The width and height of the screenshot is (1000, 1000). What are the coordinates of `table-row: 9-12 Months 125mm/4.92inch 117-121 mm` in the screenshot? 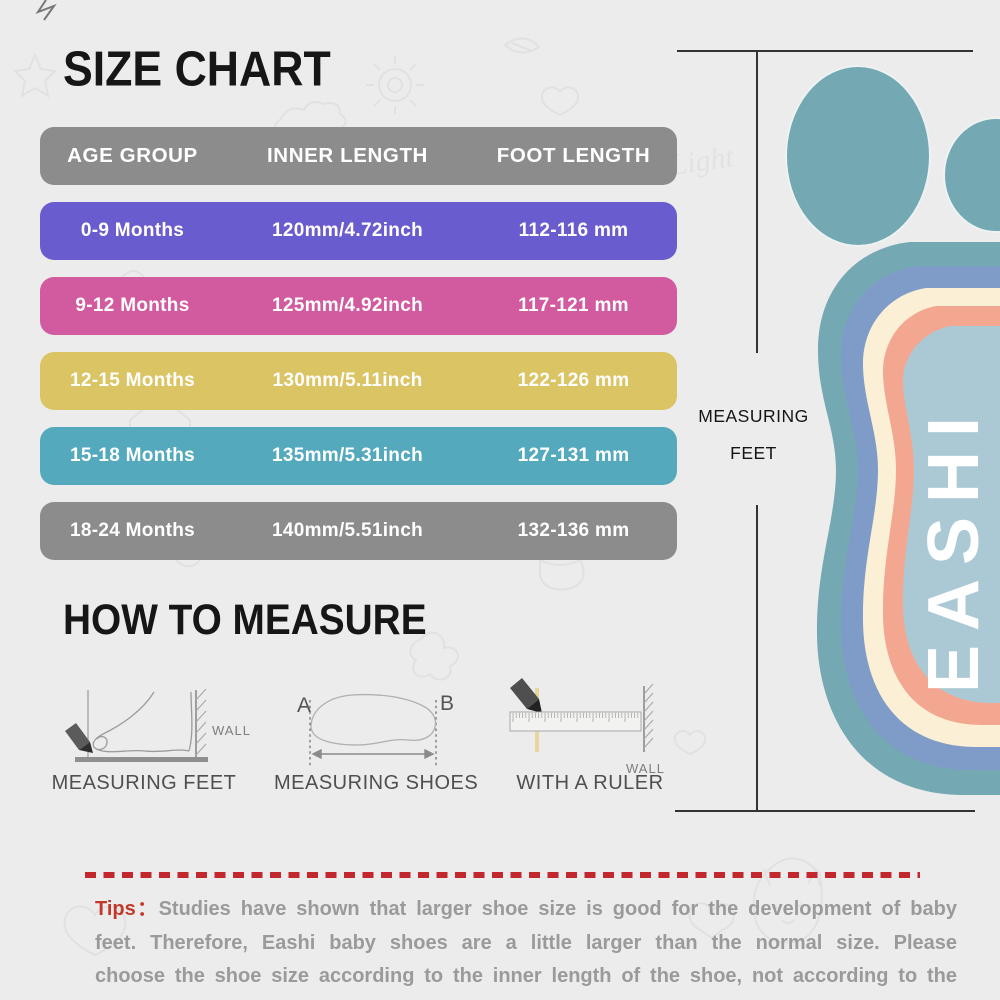 It's located at (358, 306).